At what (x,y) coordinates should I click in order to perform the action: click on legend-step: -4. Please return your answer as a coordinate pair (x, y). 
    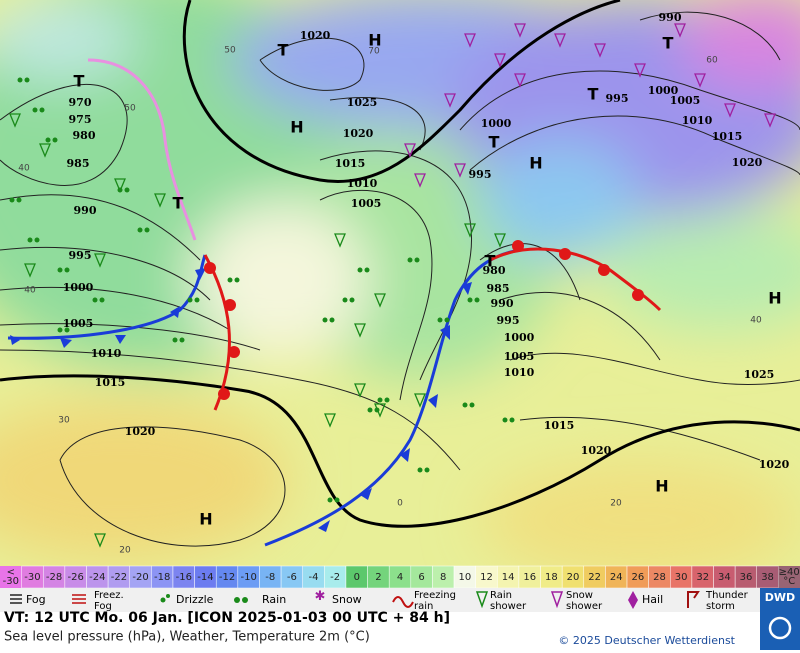
    Looking at the image, I should click on (314, 577).